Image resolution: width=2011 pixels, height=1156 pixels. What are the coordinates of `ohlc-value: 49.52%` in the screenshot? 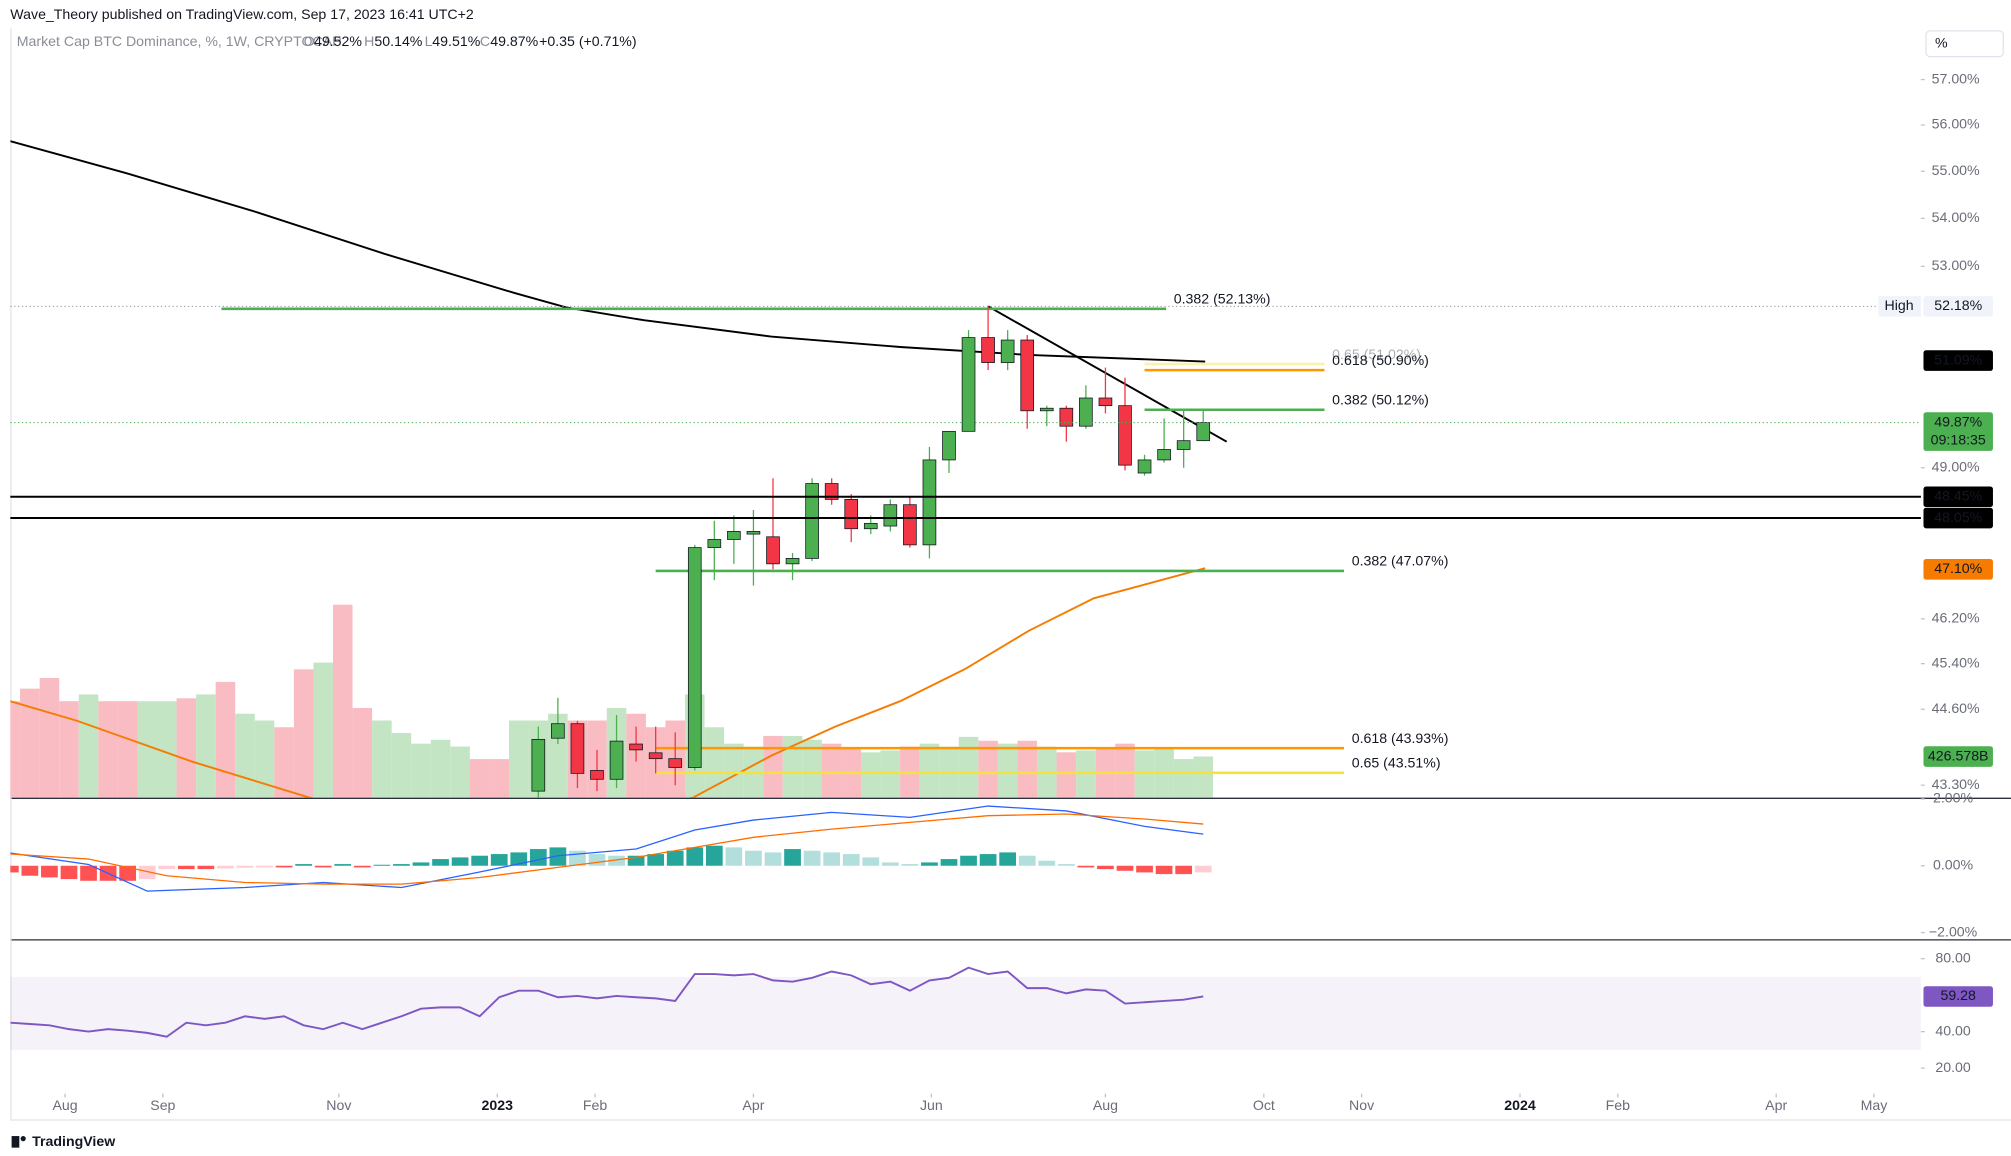 It's located at (338, 41).